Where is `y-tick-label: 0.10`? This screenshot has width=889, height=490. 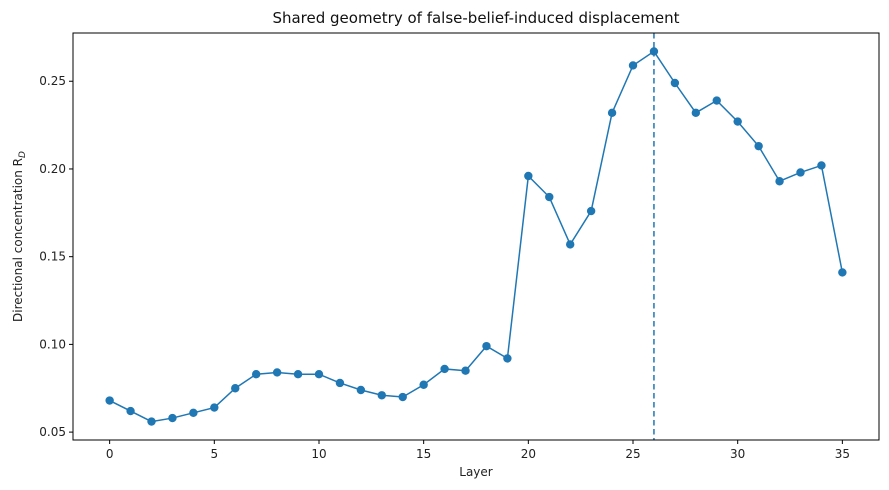
y-tick-label: 0.10 is located at coordinates (52, 344).